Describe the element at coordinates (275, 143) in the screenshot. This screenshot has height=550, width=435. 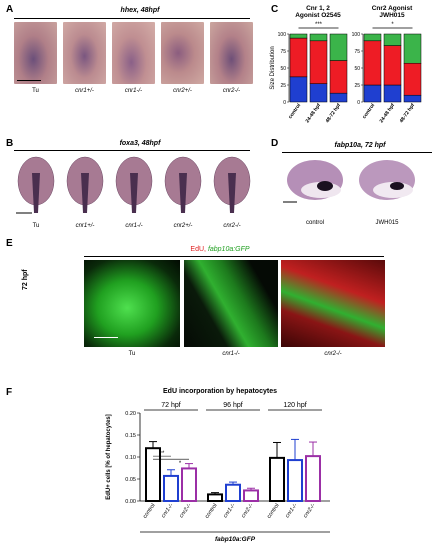
I see `panel-d-letter: D` at that location.